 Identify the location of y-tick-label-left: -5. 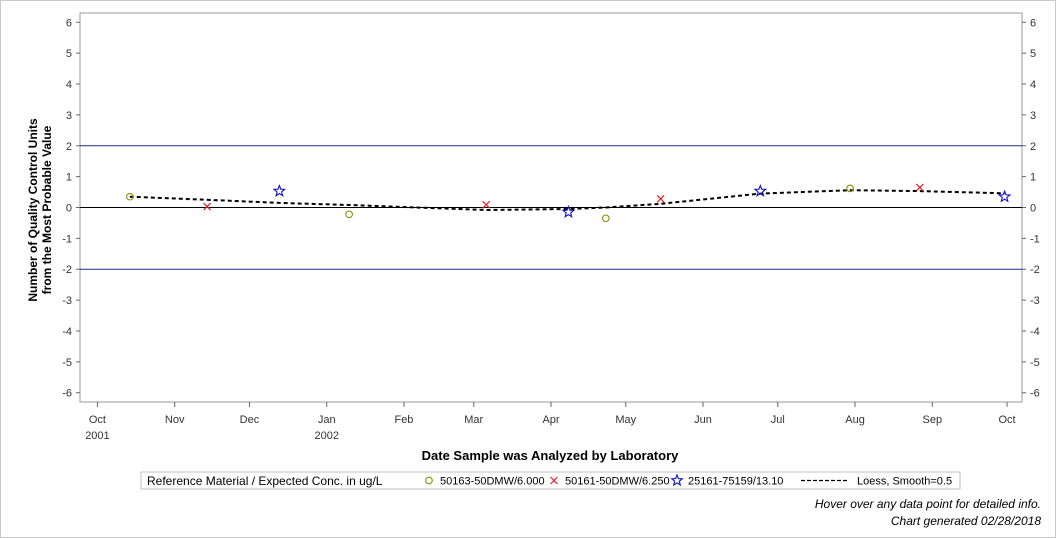
(67, 363).